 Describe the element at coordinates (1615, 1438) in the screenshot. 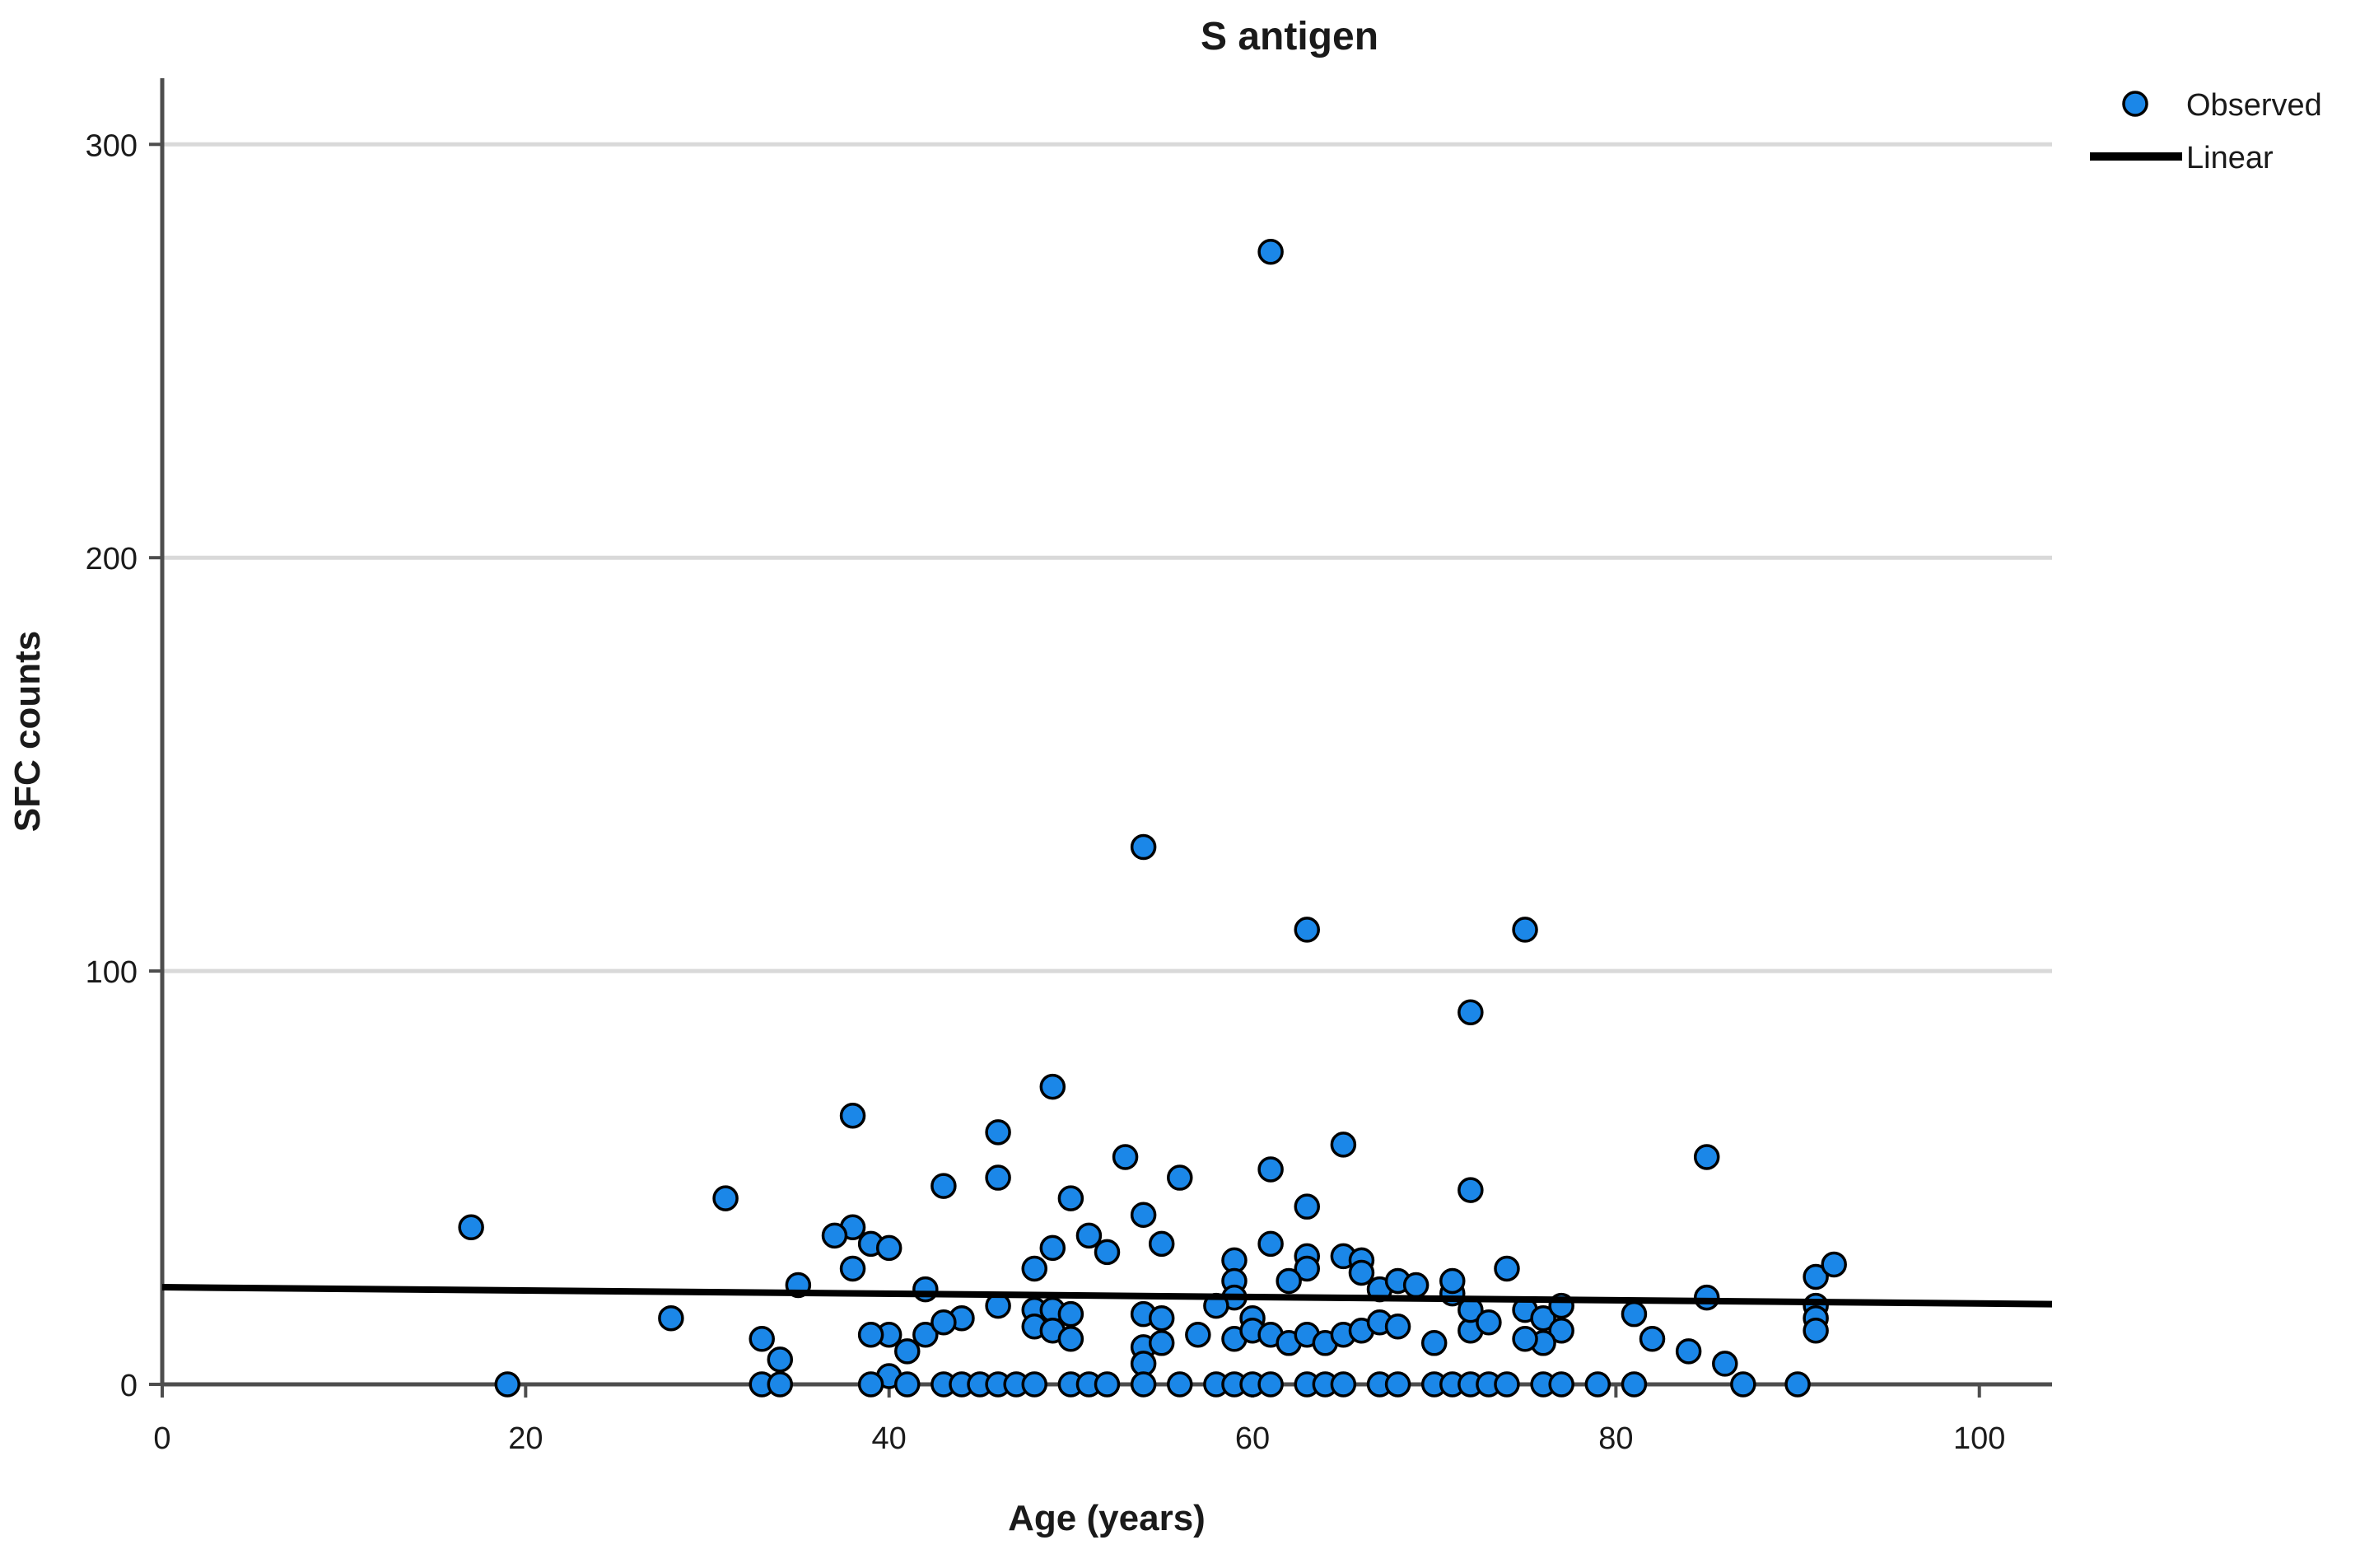

I see `x-tick-label: 80` at that location.